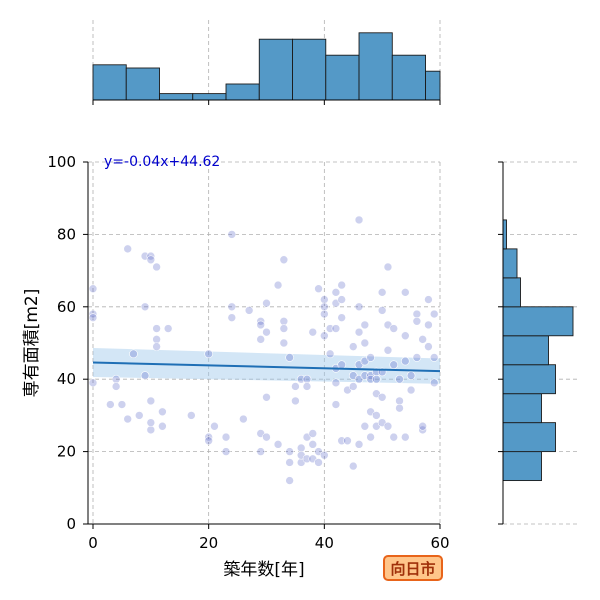 The height and width of the screenshot is (600, 600). Describe the element at coordinates (439, 543) in the screenshot. I see `x-tick-label: 60` at that location.